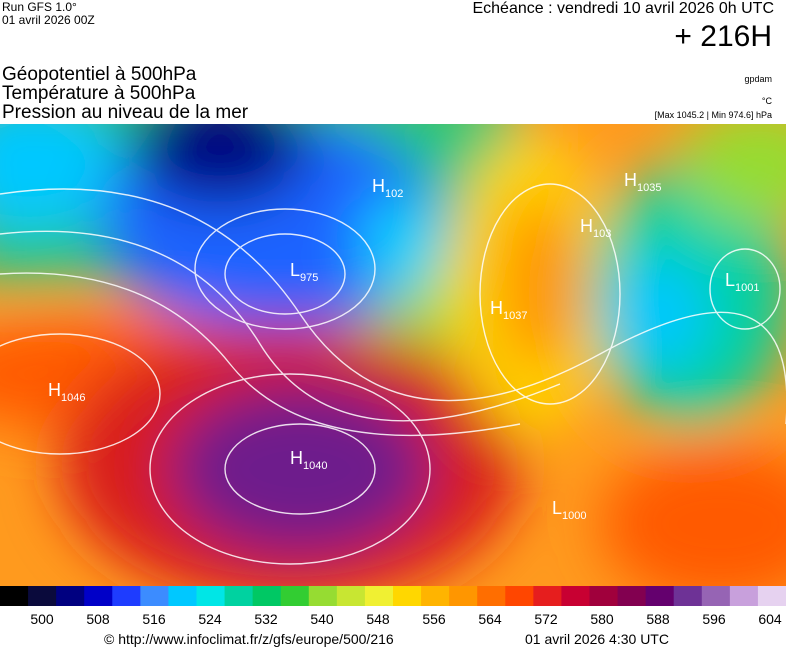 The height and width of the screenshot is (648, 786). Describe the element at coordinates (515, 316) in the screenshot. I see `center-value: 1037` at that location.